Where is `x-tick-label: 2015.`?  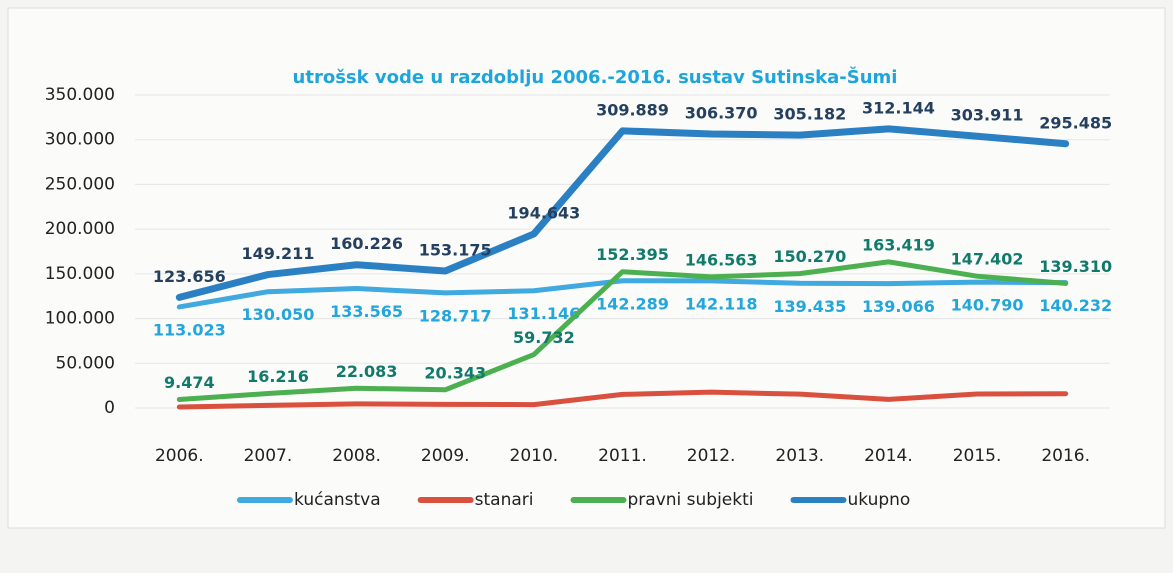
x-tick-label: 2015. is located at coordinates (977, 456).